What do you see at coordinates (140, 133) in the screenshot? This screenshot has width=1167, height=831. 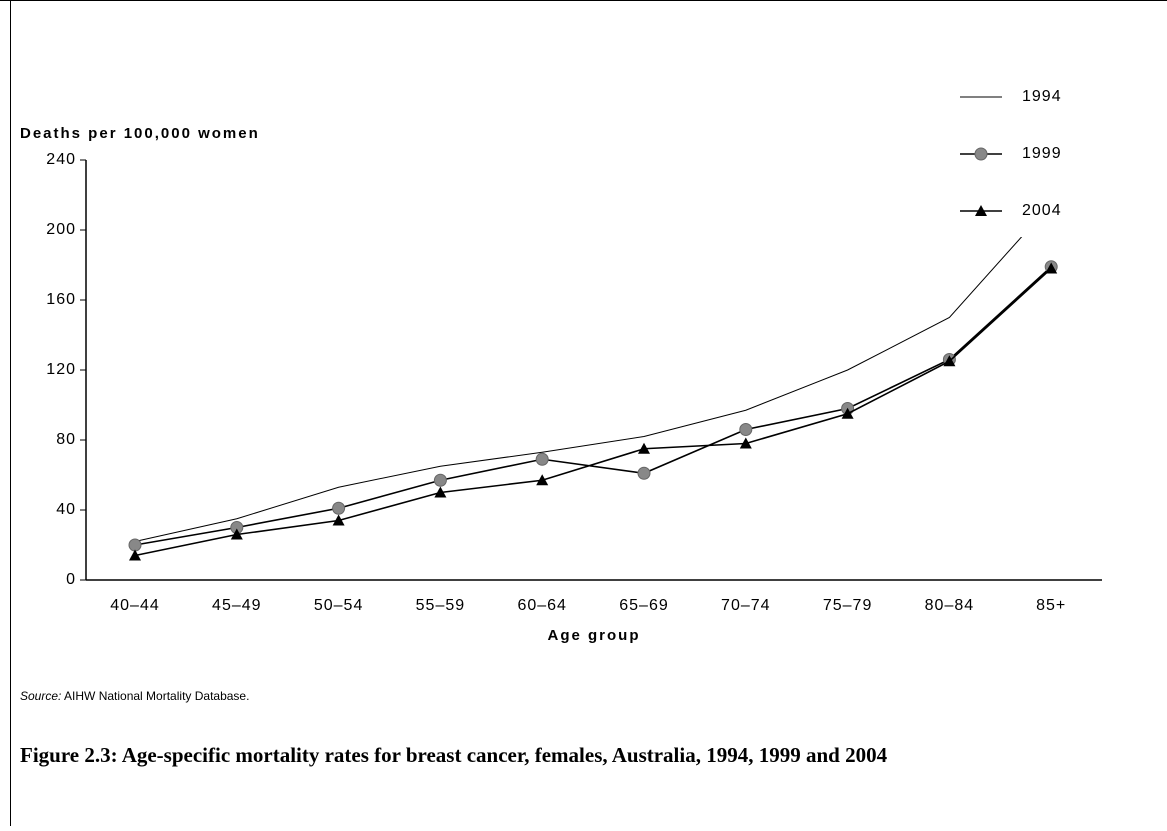 I see `y-axis-label: Deaths per 100,000 women` at bounding box center [140, 133].